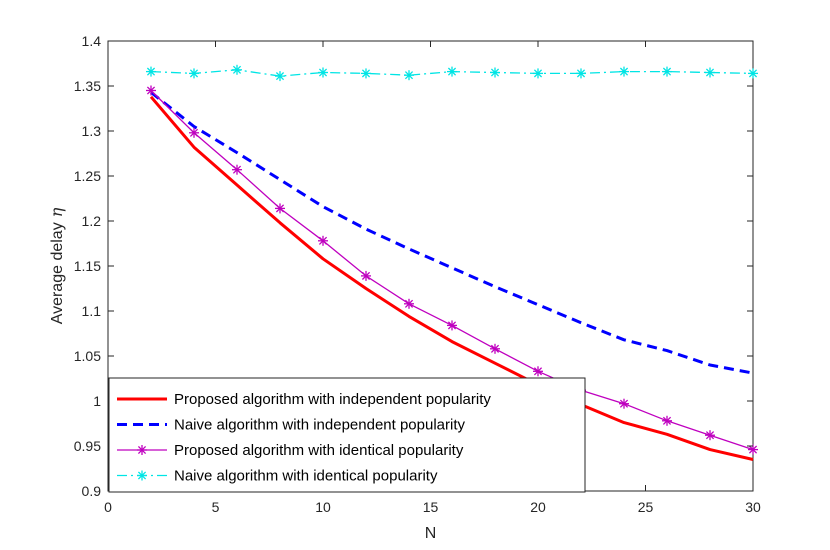  I want to click on y-tick-label: 1.3, so click(92, 131).